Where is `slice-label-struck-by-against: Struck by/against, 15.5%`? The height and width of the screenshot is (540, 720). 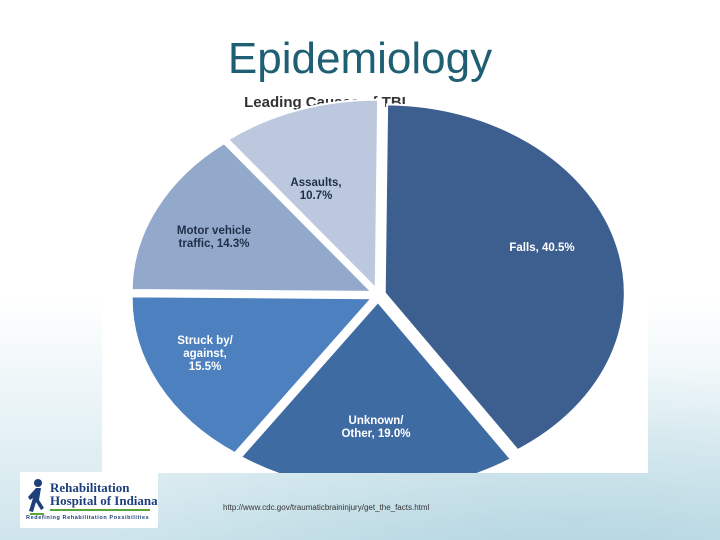 slice-label-struck-by-against: Struck by/against, 15.5% is located at coordinates (205, 354).